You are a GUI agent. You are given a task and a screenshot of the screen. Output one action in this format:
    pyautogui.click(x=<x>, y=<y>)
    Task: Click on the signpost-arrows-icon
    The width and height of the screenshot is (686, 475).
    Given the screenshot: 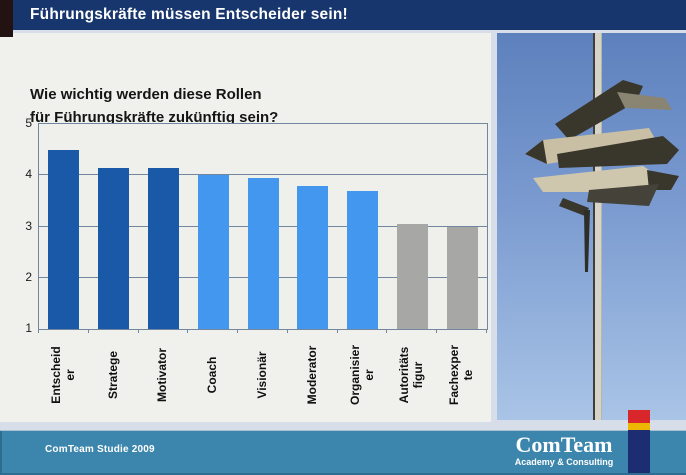 What is the action you would take?
    pyautogui.click(x=602, y=176)
    